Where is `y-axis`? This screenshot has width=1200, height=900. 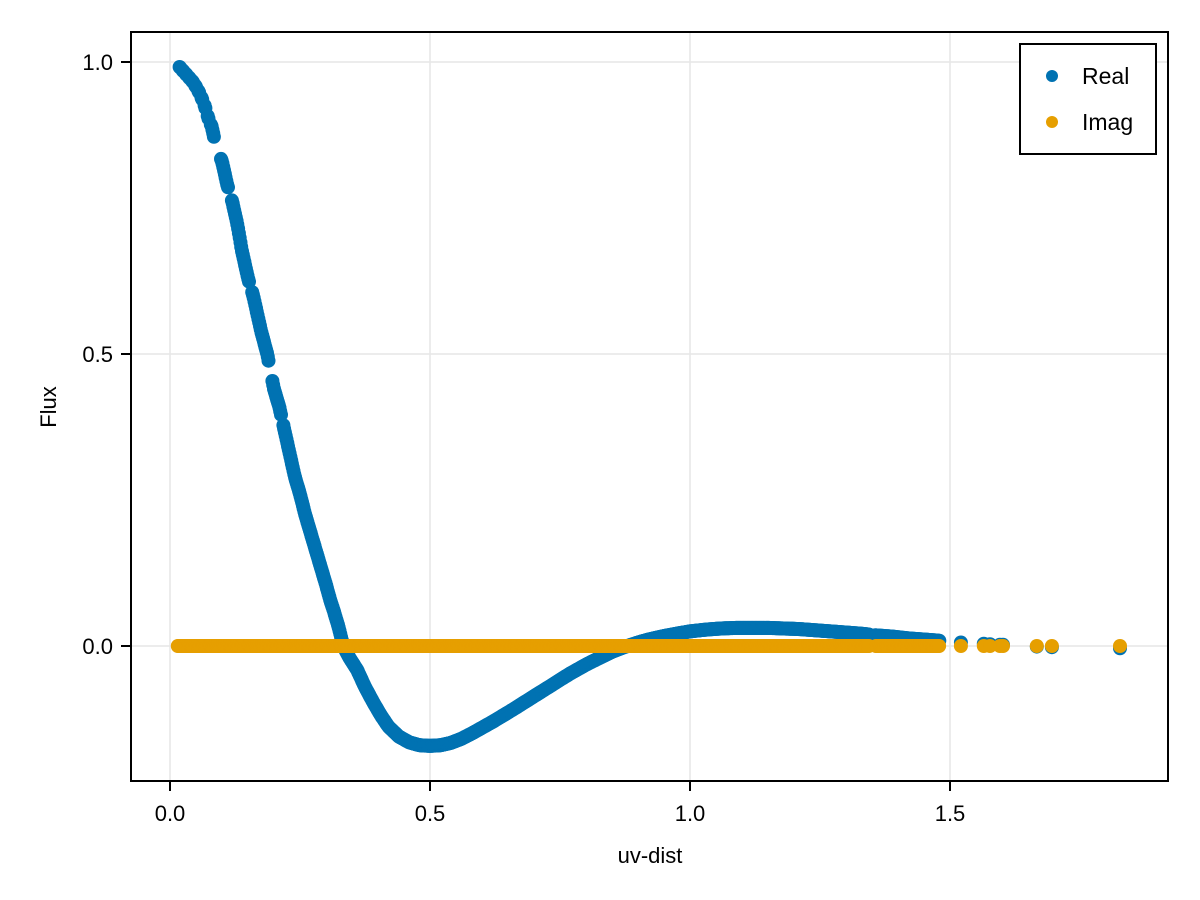 y-axis is located at coordinates (126, 354).